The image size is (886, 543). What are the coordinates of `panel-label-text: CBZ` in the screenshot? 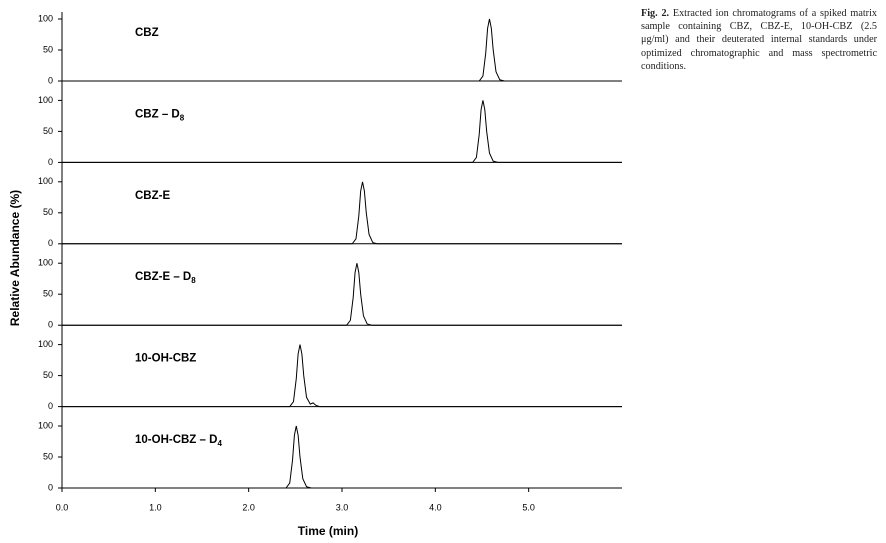 It's located at (147, 33).